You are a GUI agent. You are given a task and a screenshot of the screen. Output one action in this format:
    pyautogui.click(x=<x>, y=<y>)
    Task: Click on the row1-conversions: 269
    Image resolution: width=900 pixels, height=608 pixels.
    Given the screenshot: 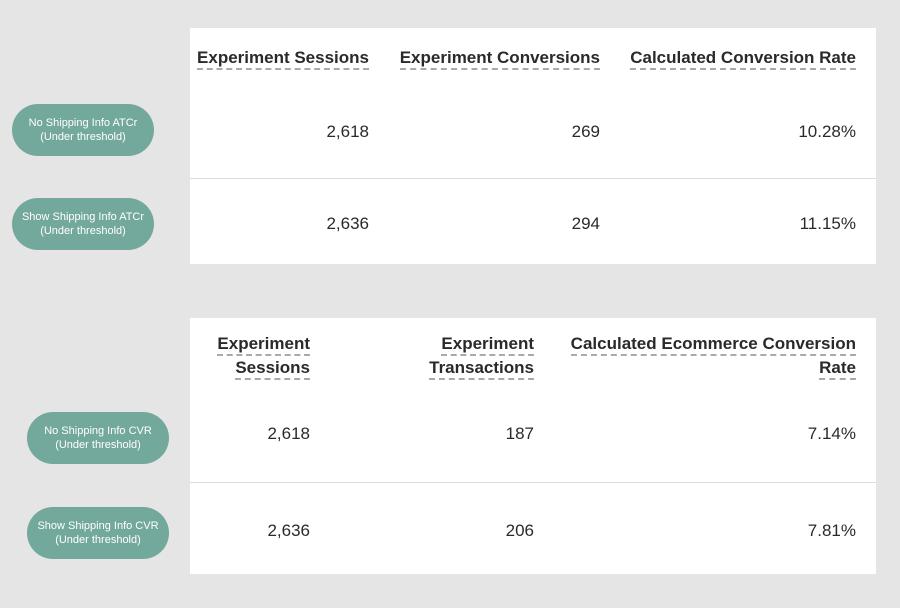 What is the action you would take?
    pyautogui.click(x=585, y=131)
    